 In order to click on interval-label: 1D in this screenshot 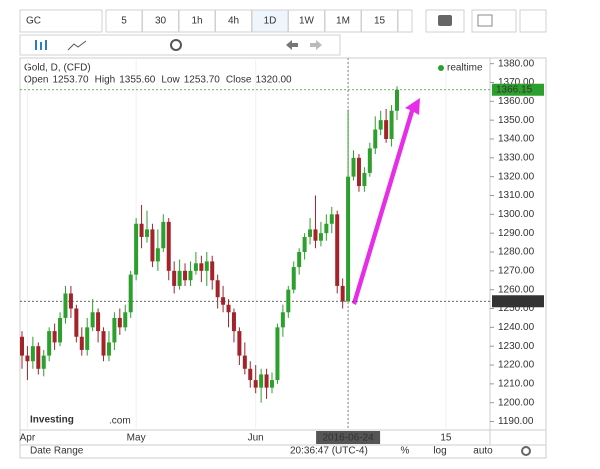, I will do `click(270, 21)`.